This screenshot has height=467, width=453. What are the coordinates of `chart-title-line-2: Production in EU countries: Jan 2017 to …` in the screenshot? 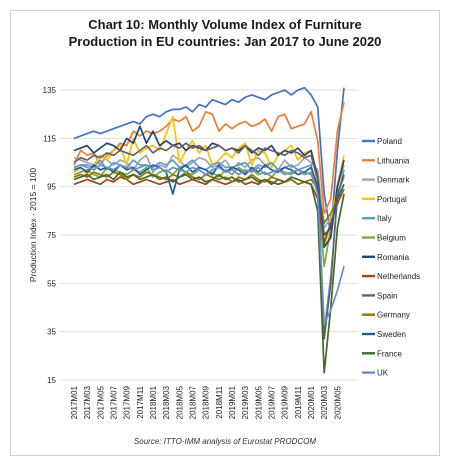 It's located at (225, 41).